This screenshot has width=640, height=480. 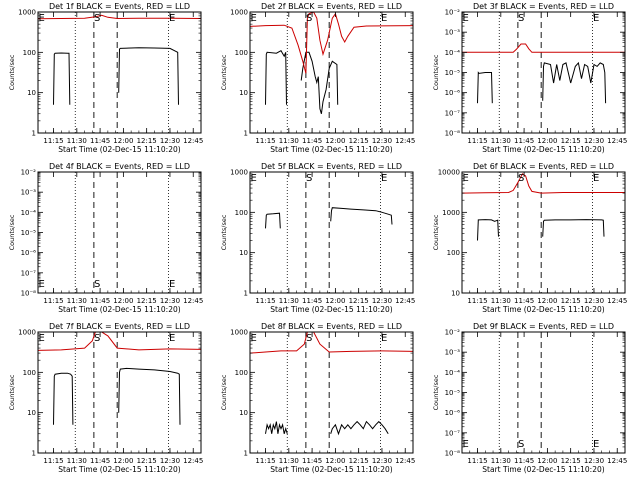 I want to click on chart-title: Det 3f BLACK = Events, RED = LLD, so click(x=543, y=6).